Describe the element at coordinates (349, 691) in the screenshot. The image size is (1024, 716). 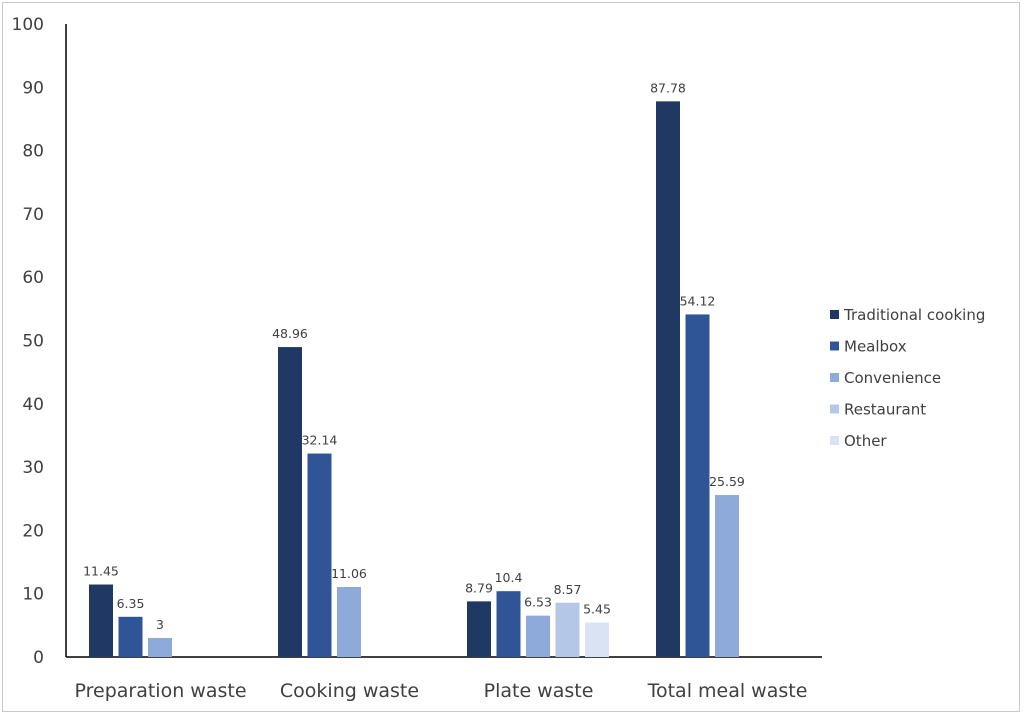
I see `x-category-label: Cooking waste` at that location.